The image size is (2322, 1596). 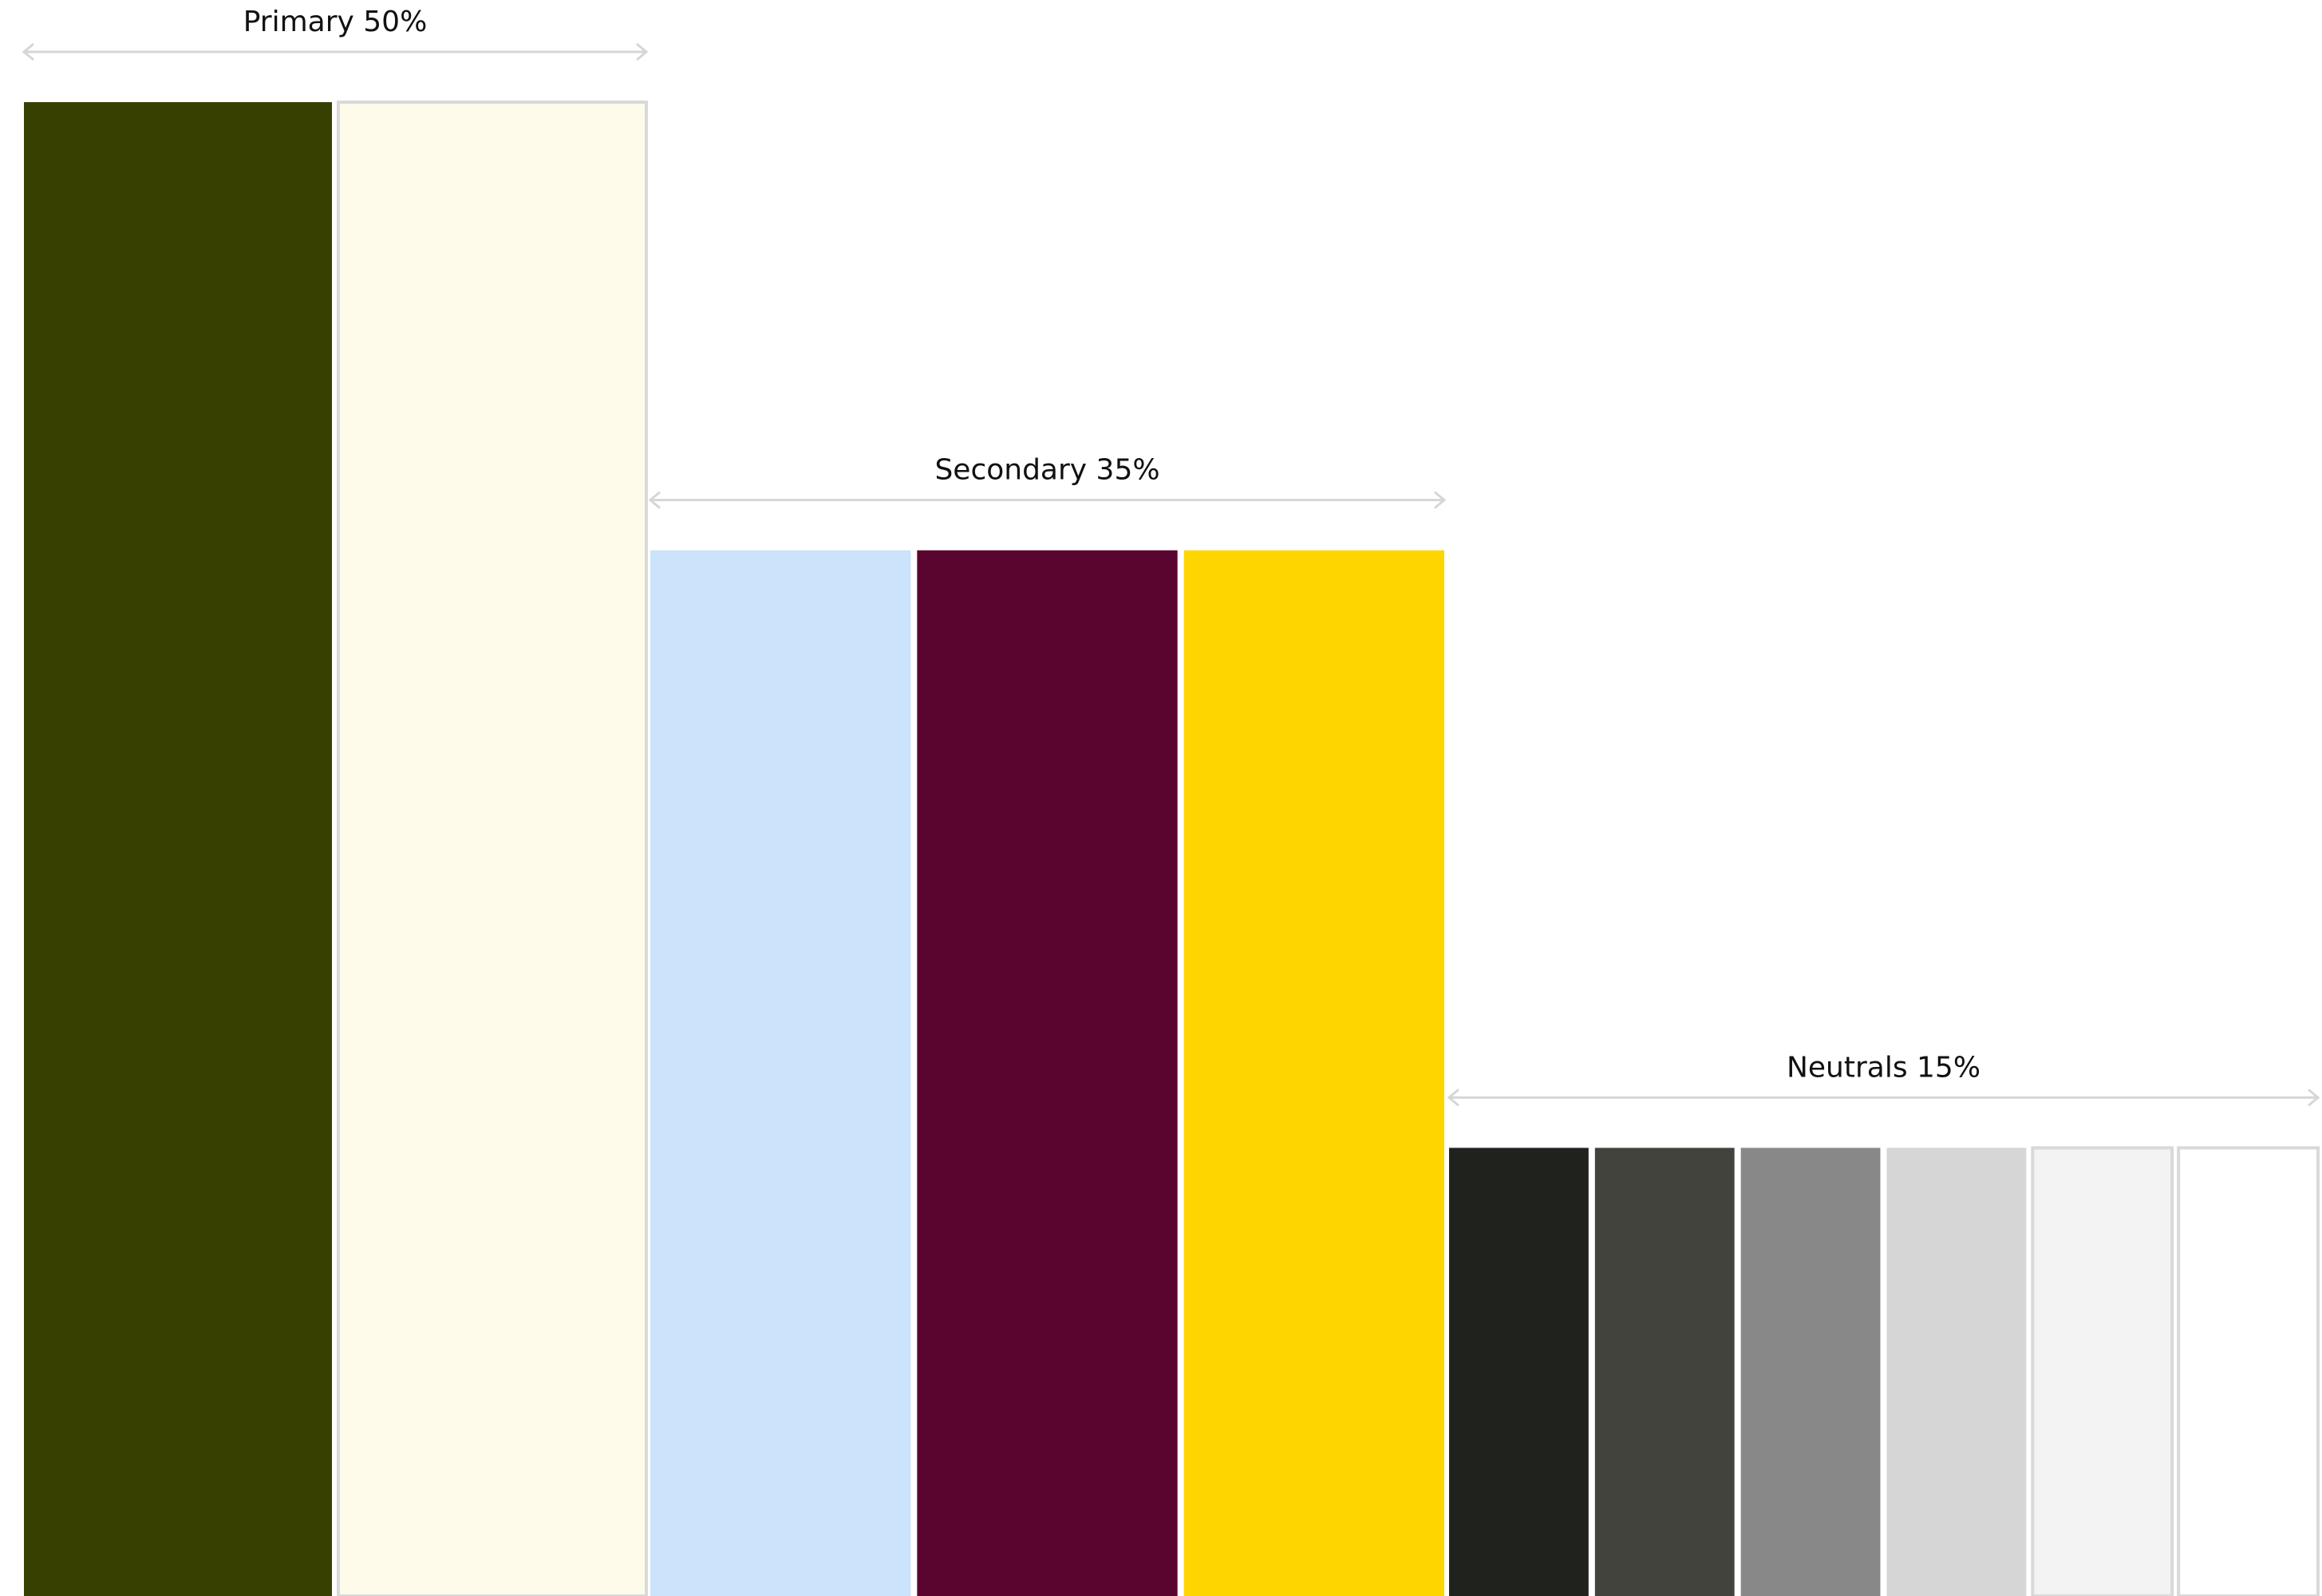 I want to click on group-label: Neutrals 15%, so click(x=1884, y=1067).